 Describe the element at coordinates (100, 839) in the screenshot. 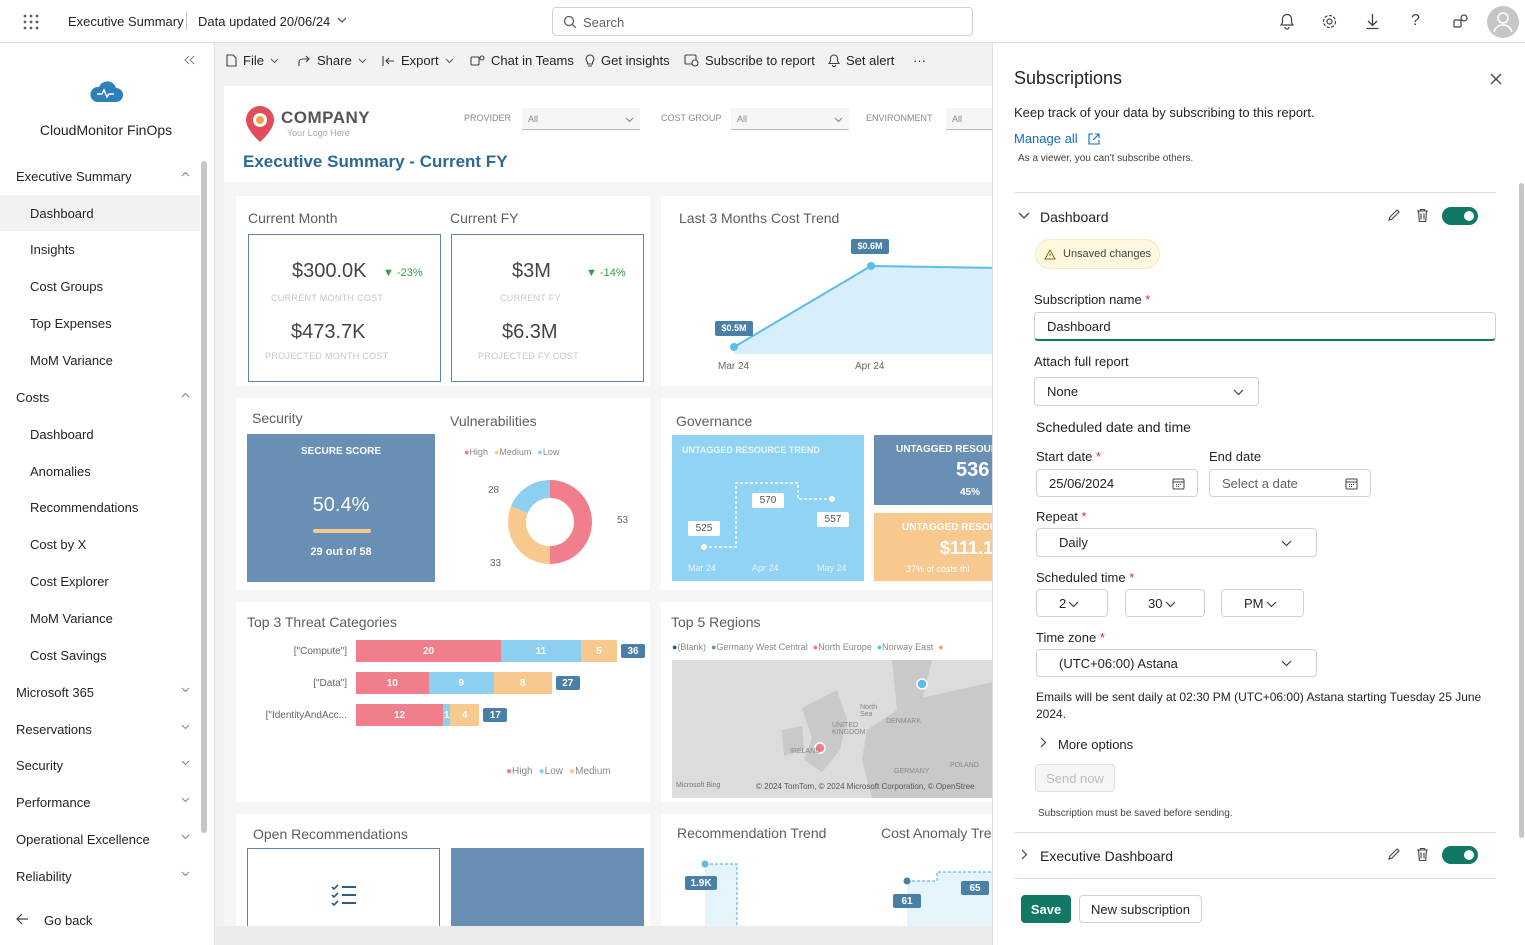

I see `sidebar-item: Operational Excellence` at that location.